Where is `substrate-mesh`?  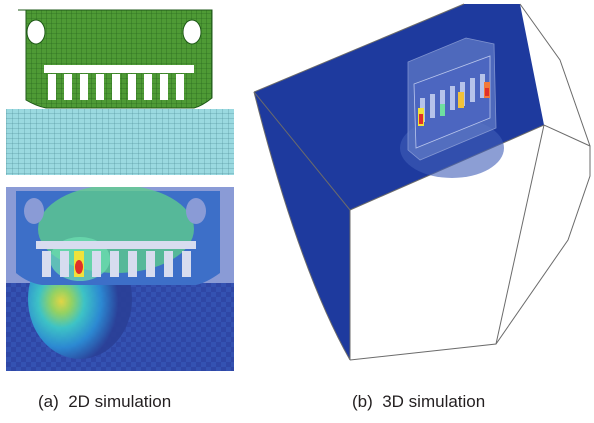
substrate-mesh is located at coordinates (120, 142).